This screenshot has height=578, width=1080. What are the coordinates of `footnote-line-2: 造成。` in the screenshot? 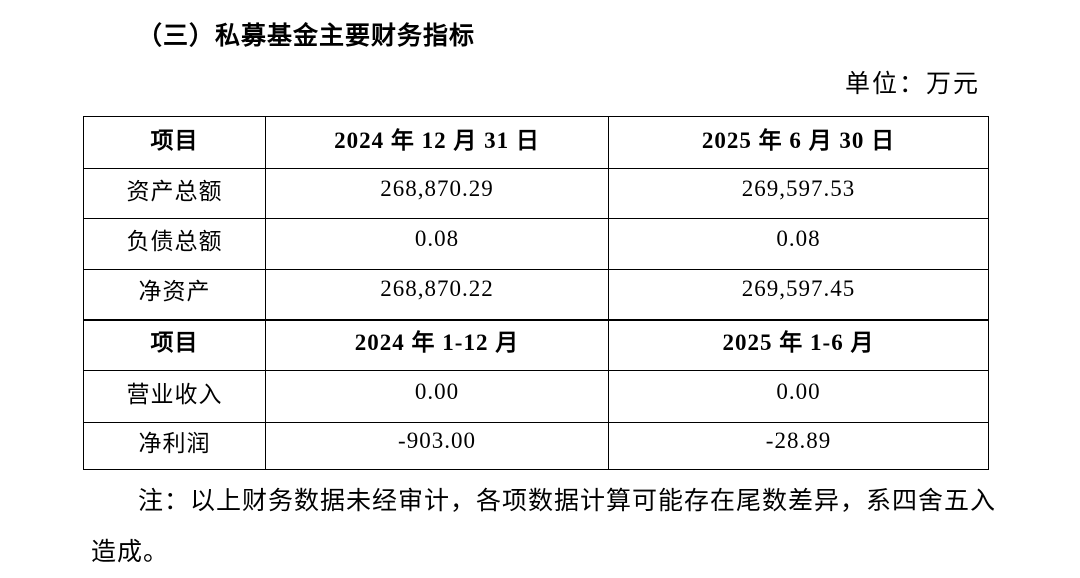 It's located at (130, 552).